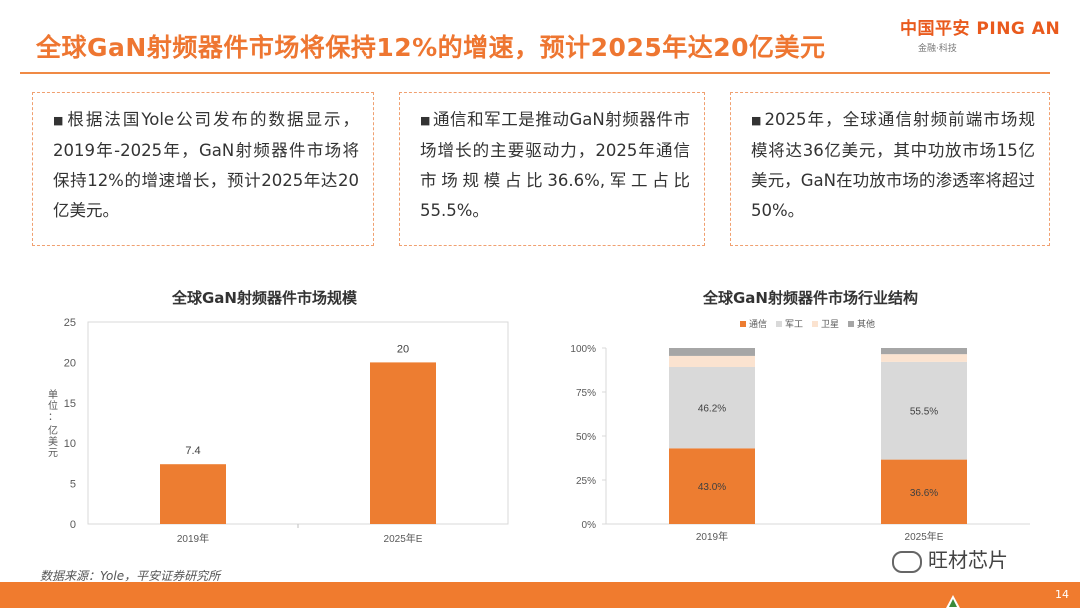  I want to click on footer-bar, so click(540, 595).